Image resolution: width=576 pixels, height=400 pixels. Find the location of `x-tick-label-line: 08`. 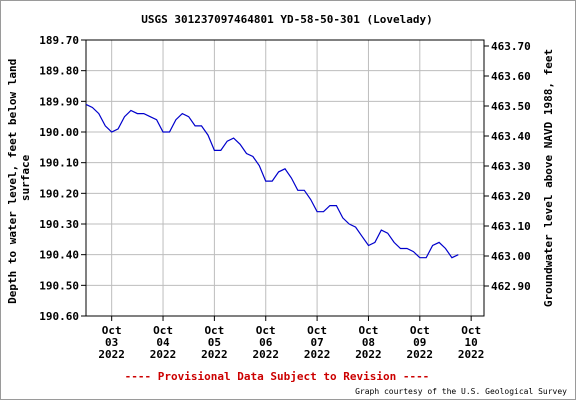

x-tick-label-line: 08 is located at coordinates (368, 342).